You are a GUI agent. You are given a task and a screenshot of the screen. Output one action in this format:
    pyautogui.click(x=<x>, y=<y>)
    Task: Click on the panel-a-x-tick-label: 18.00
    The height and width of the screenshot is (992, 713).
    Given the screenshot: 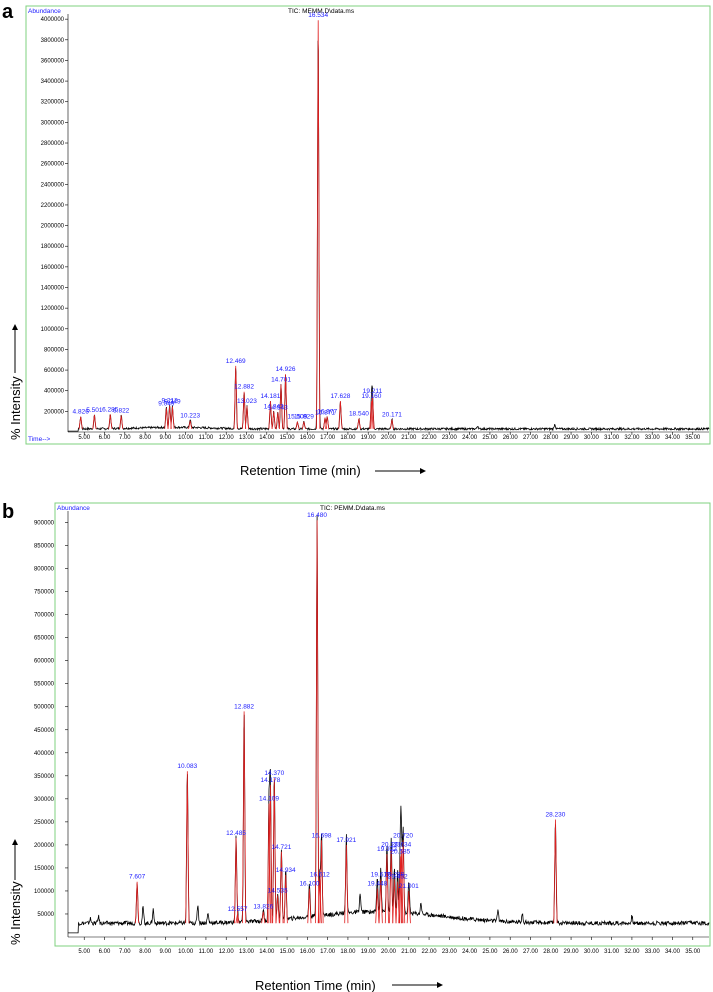 What is the action you would take?
    pyautogui.click(x=348, y=438)
    